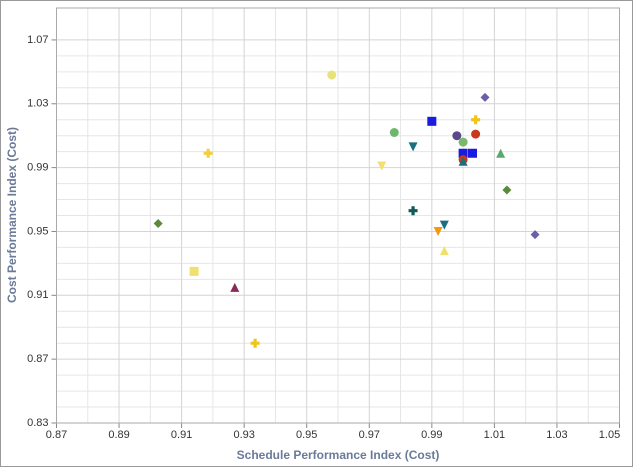  Describe the element at coordinates (118, 435) in the screenshot. I see `x-tick-label: 0.89` at that location.